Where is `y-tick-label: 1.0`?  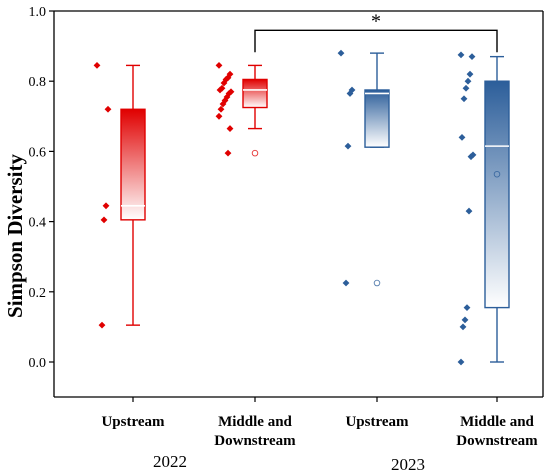
y-tick-label: 1.0 is located at coordinates (38, 12).